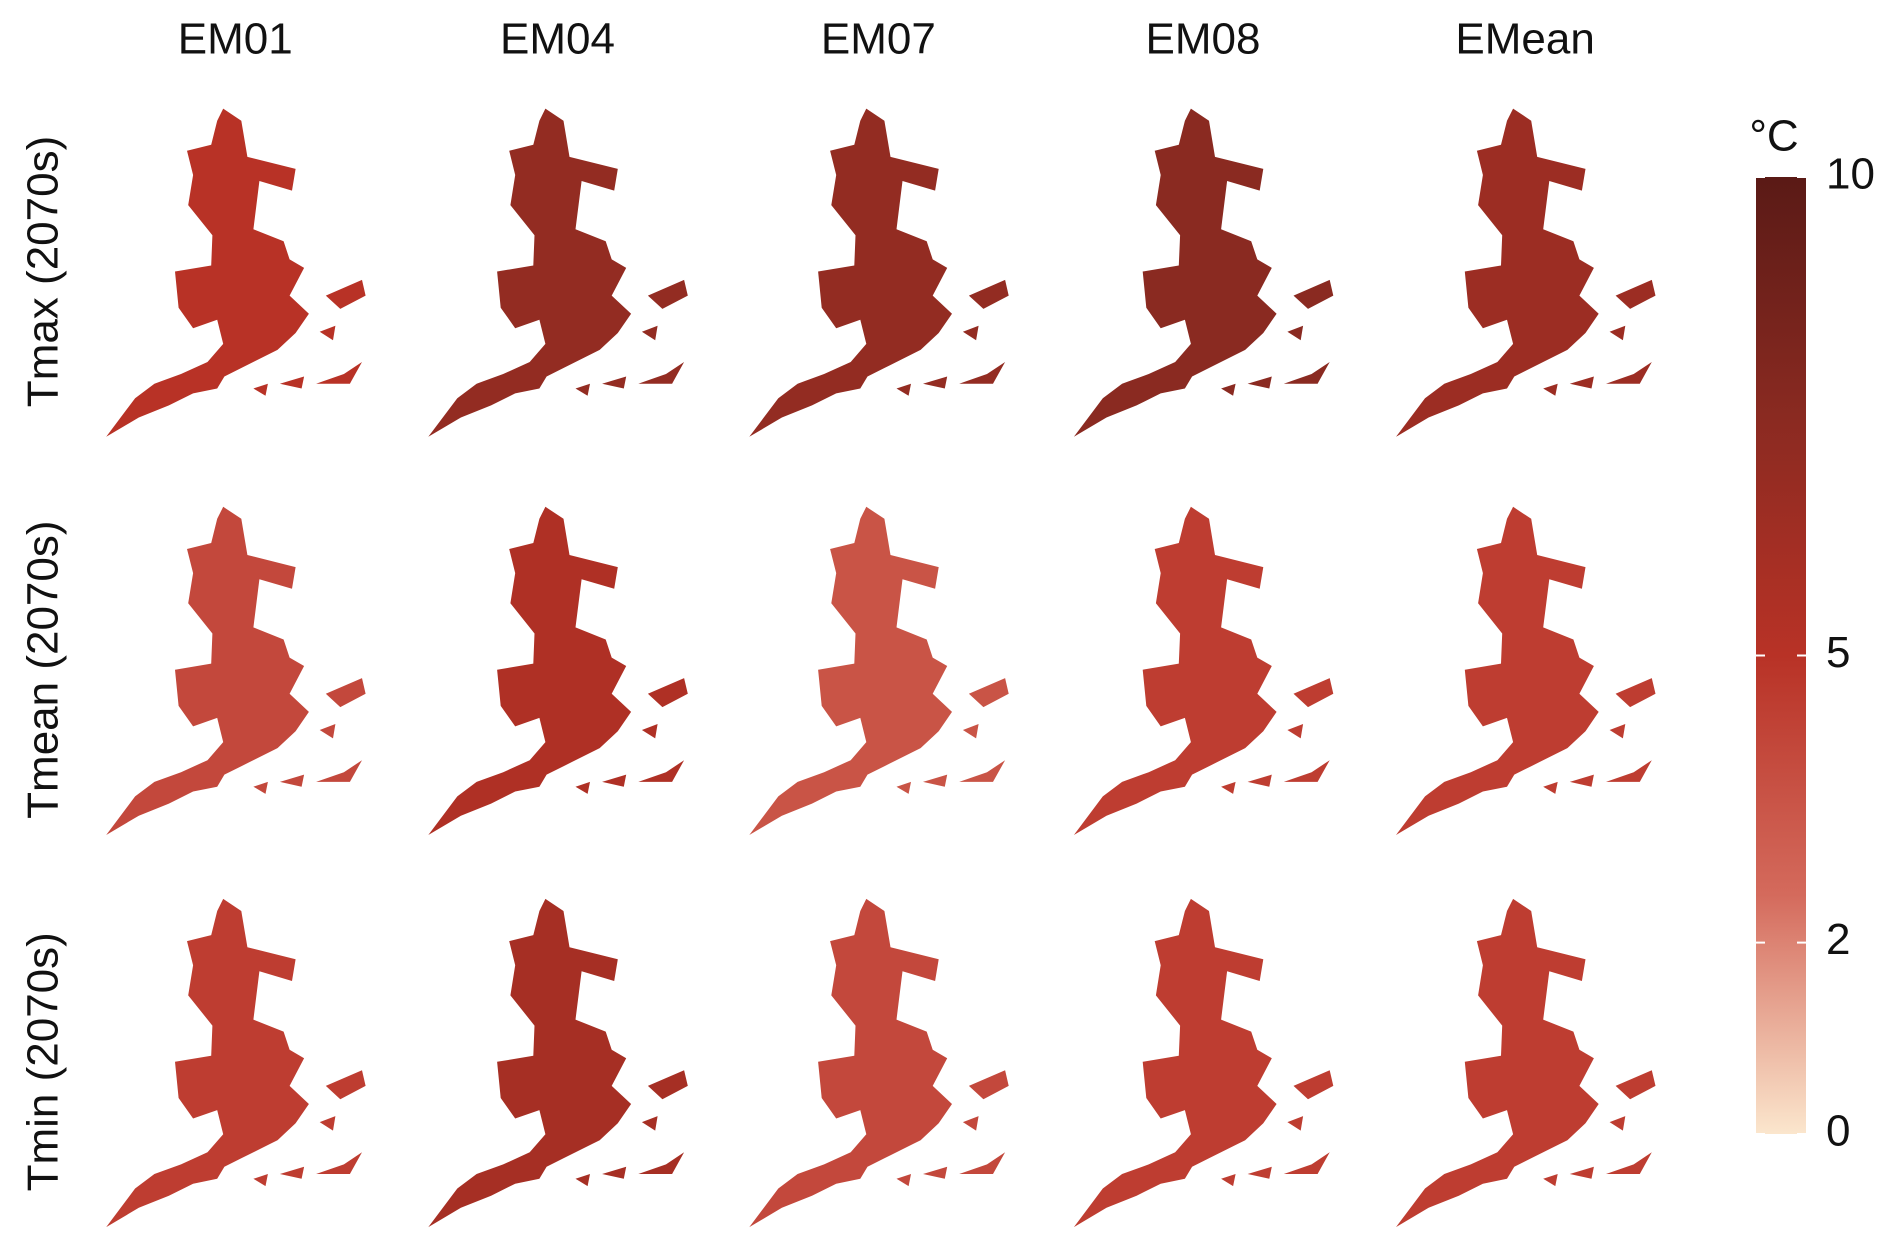 Image resolution: width=1892 pixels, height=1256 pixels. What do you see at coordinates (1524, 39) in the screenshot?
I see `column-title: EMean` at bounding box center [1524, 39].